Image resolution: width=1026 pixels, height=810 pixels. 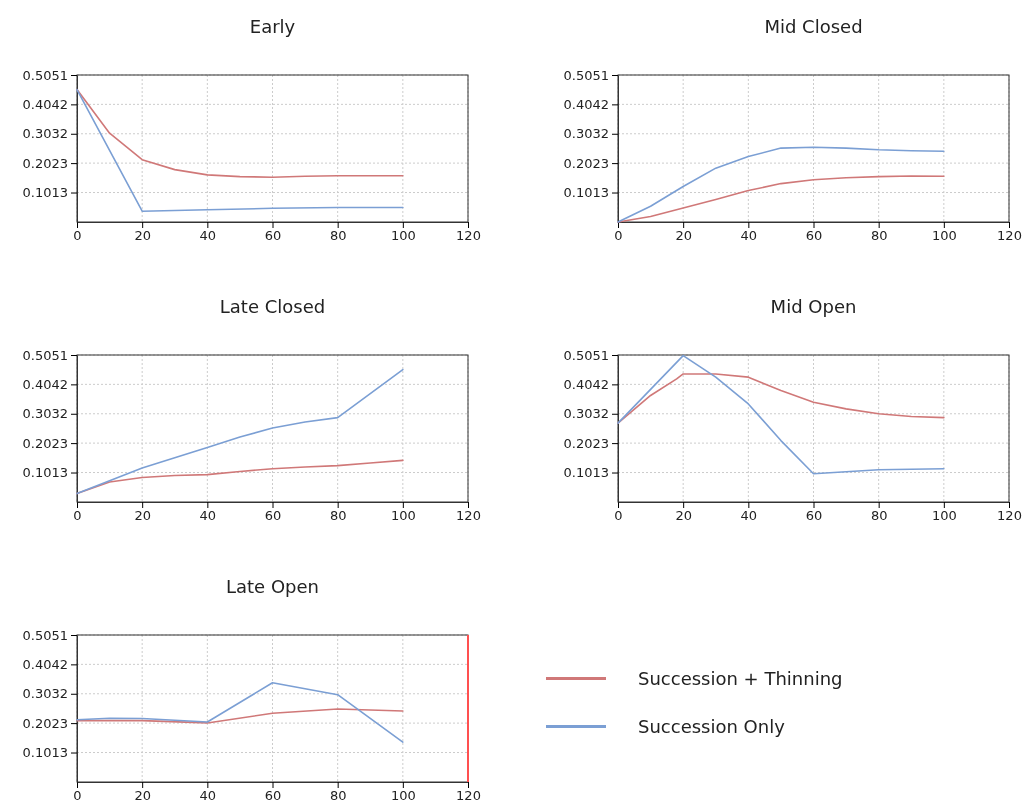 What do you see at coordinates (813, 306) in the screenshot?
I see `chart-title: Mid Open` at bounding box center [813, 306].